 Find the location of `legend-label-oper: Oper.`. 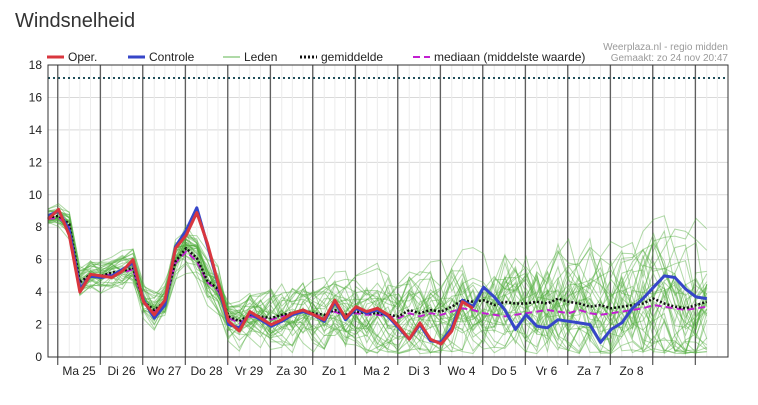

legend-label-oper: Oper. is located at coordinates (82, 57).